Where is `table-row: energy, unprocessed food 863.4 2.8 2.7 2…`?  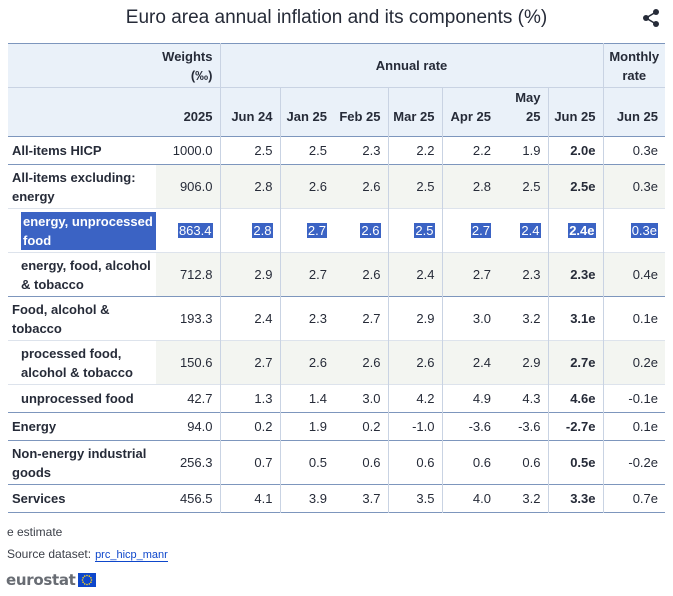 table-row: energy, unprocessed food 863.4 2.8 2.7 2… is located at coordinates (336, 230).